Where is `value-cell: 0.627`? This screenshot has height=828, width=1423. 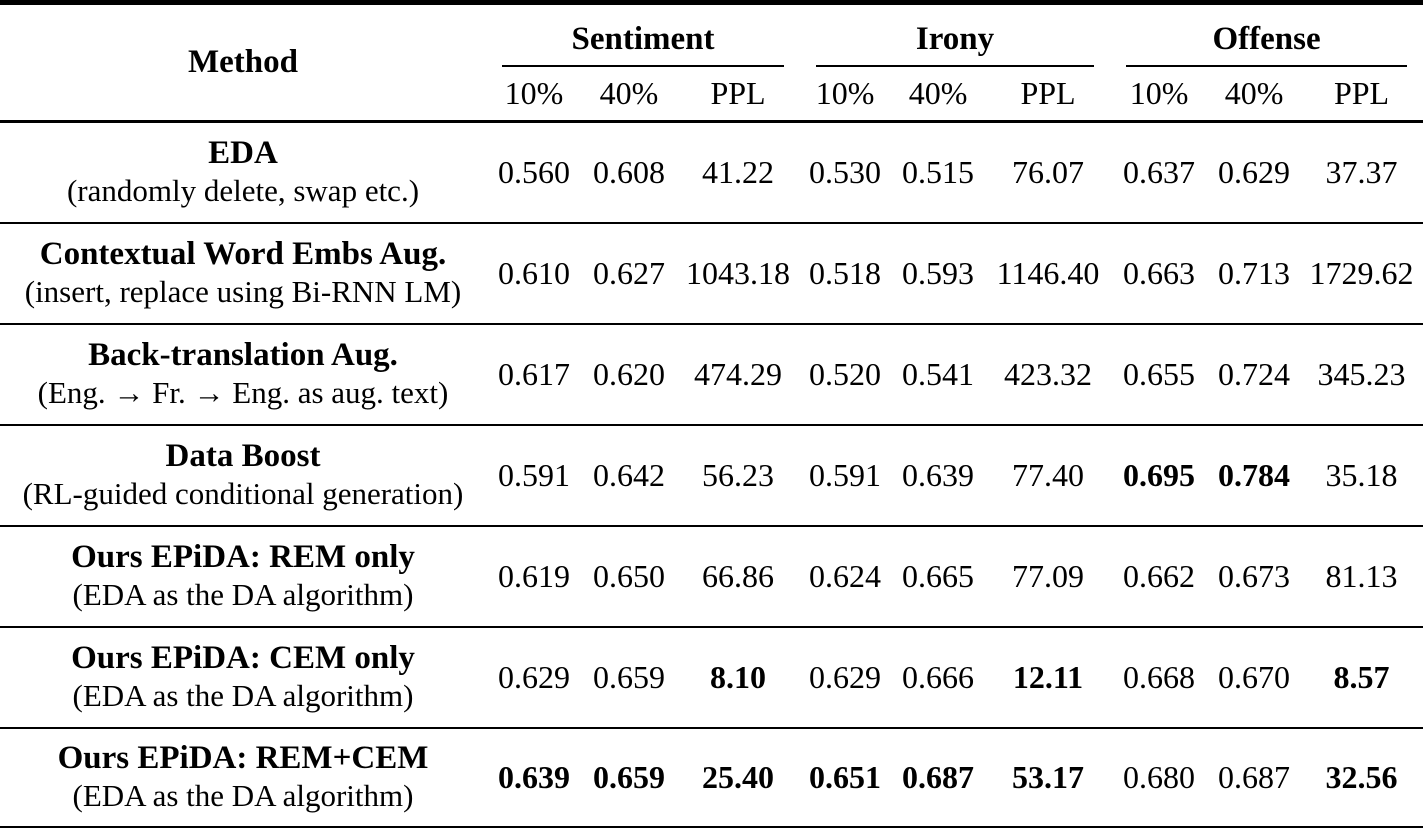 value-cell: 0.627 is located at coordinates (629, 272).